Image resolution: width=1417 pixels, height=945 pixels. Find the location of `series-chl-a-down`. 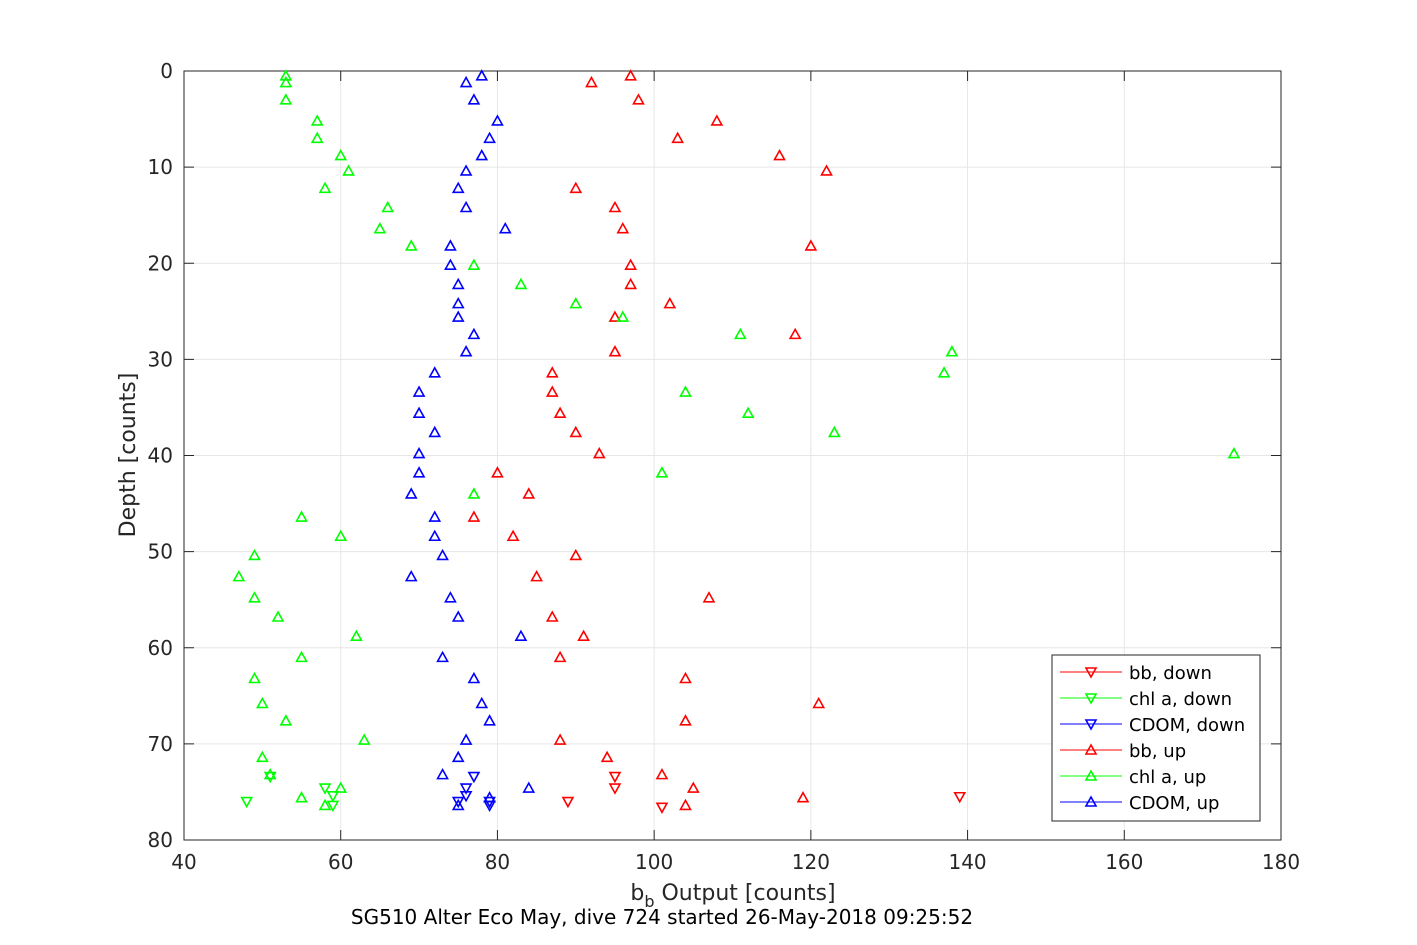

series-chl-a-down is located at coordinates (290, 792).